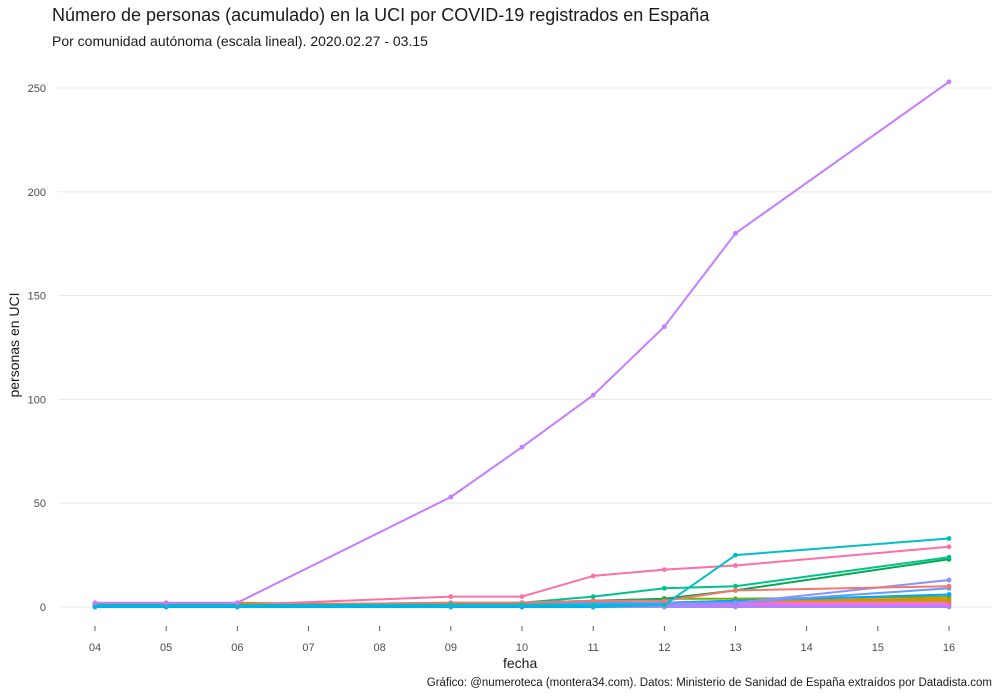 This screenshot has height=700, width=1000. I want to click on y-tick-label: 250, so click(37, 89).